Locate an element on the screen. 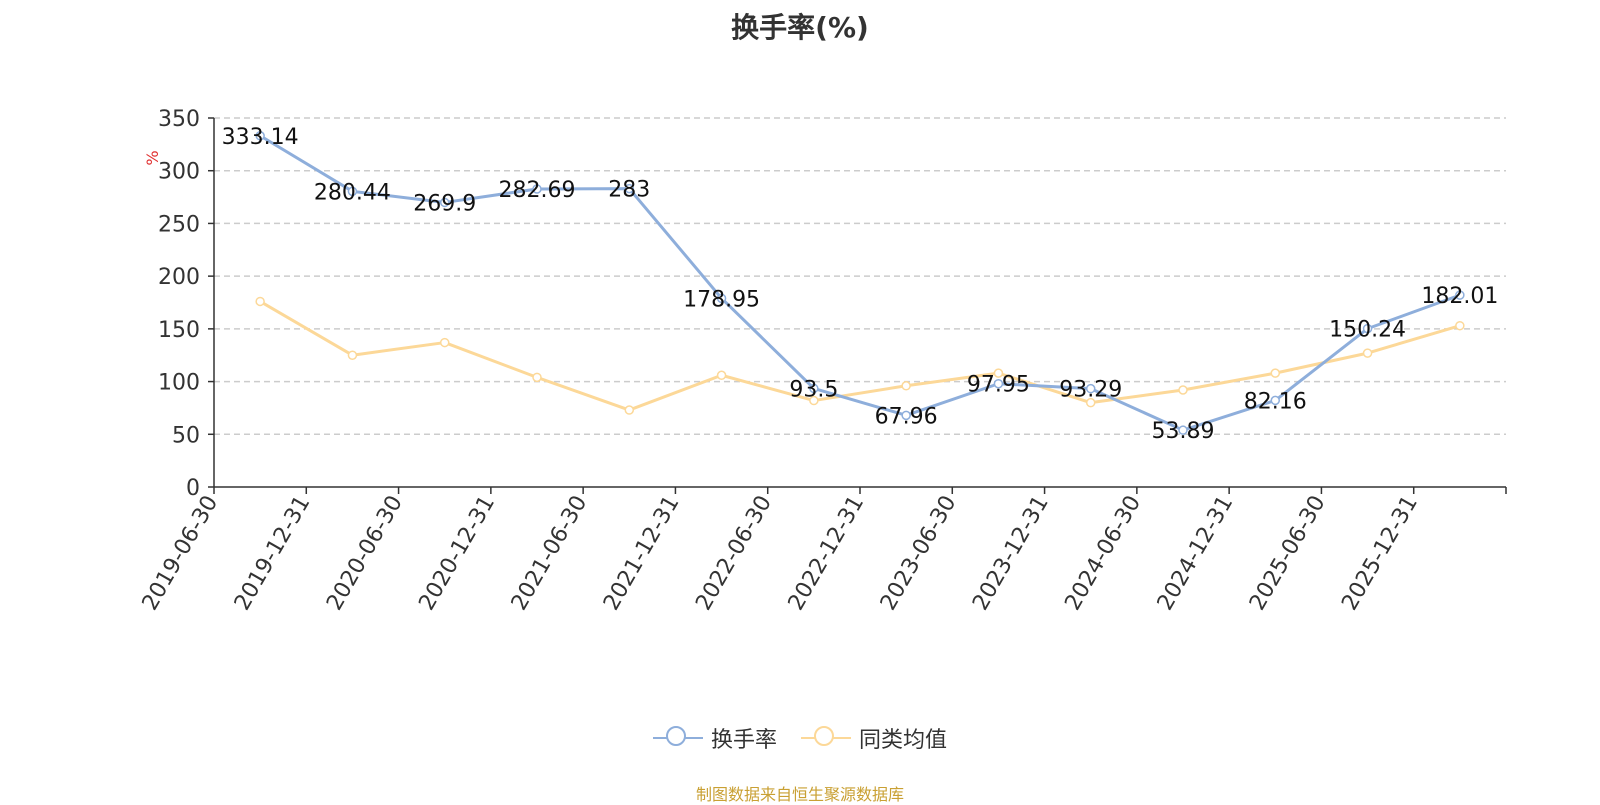 Image resolution: width=1600 pixels, height=805 pixels. x-tick-label: 2020-12-31 is located at coordinates (457, 553).